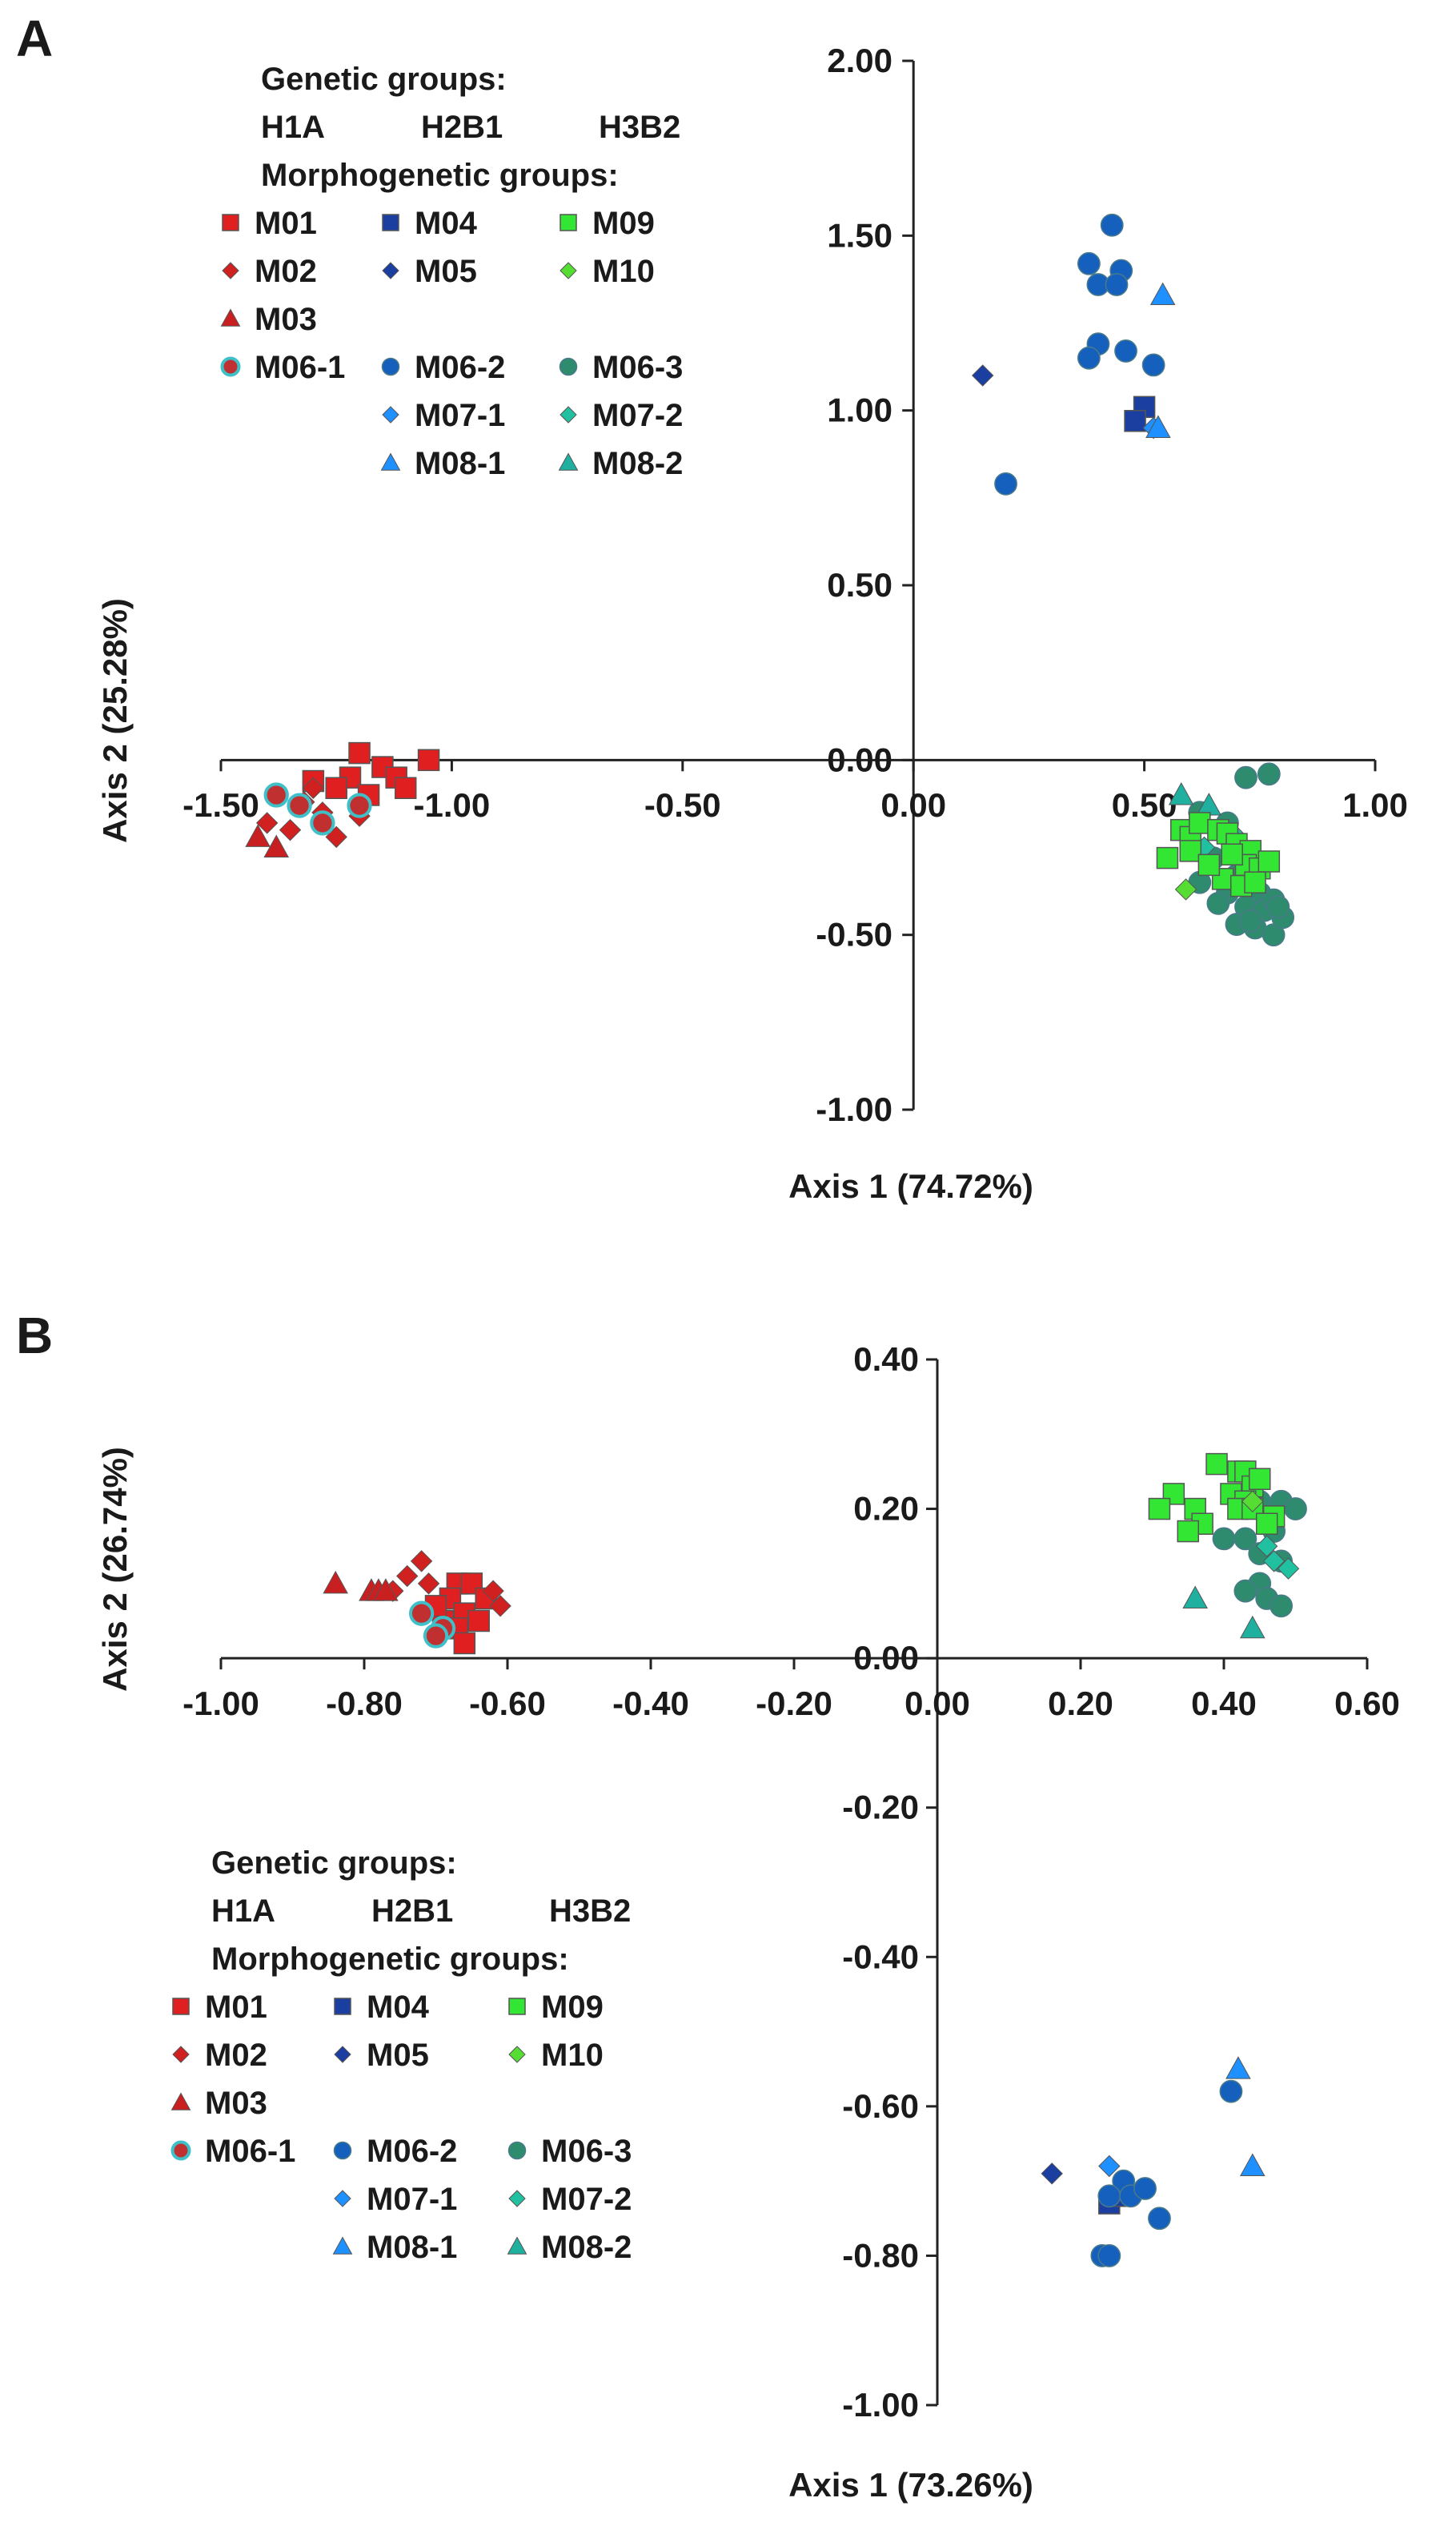 The height and width of the screenshot is (2538, 1456). Describe the element at coordinates (390, 222) in the screenshot. I see `legend-marker-m04` at that location.